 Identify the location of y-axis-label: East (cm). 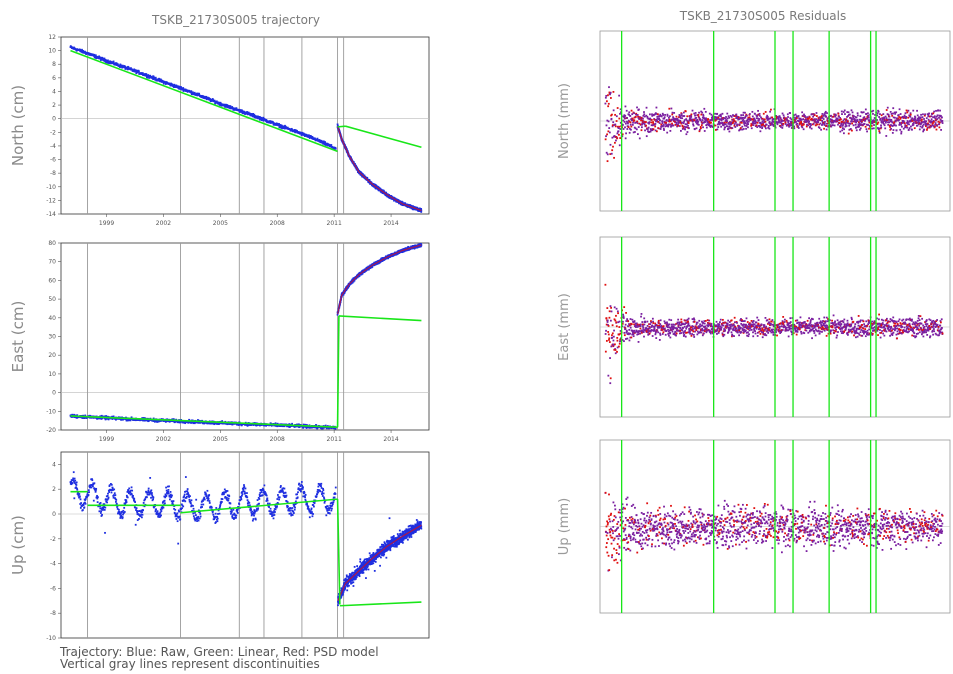
(18, 337).